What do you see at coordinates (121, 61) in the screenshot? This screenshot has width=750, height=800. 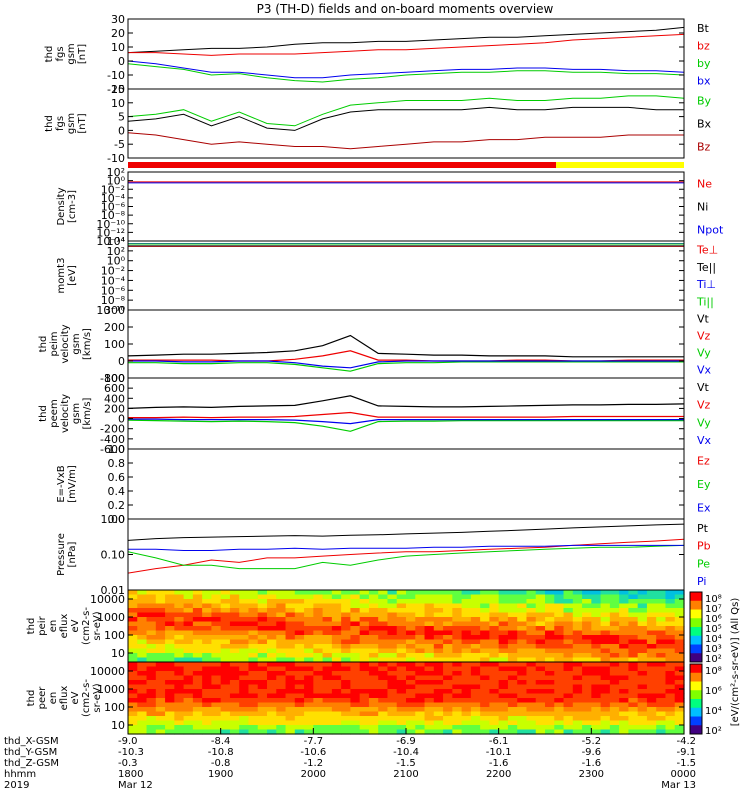 I see `y-tick-label: 0` at bounding box center [121, 61].